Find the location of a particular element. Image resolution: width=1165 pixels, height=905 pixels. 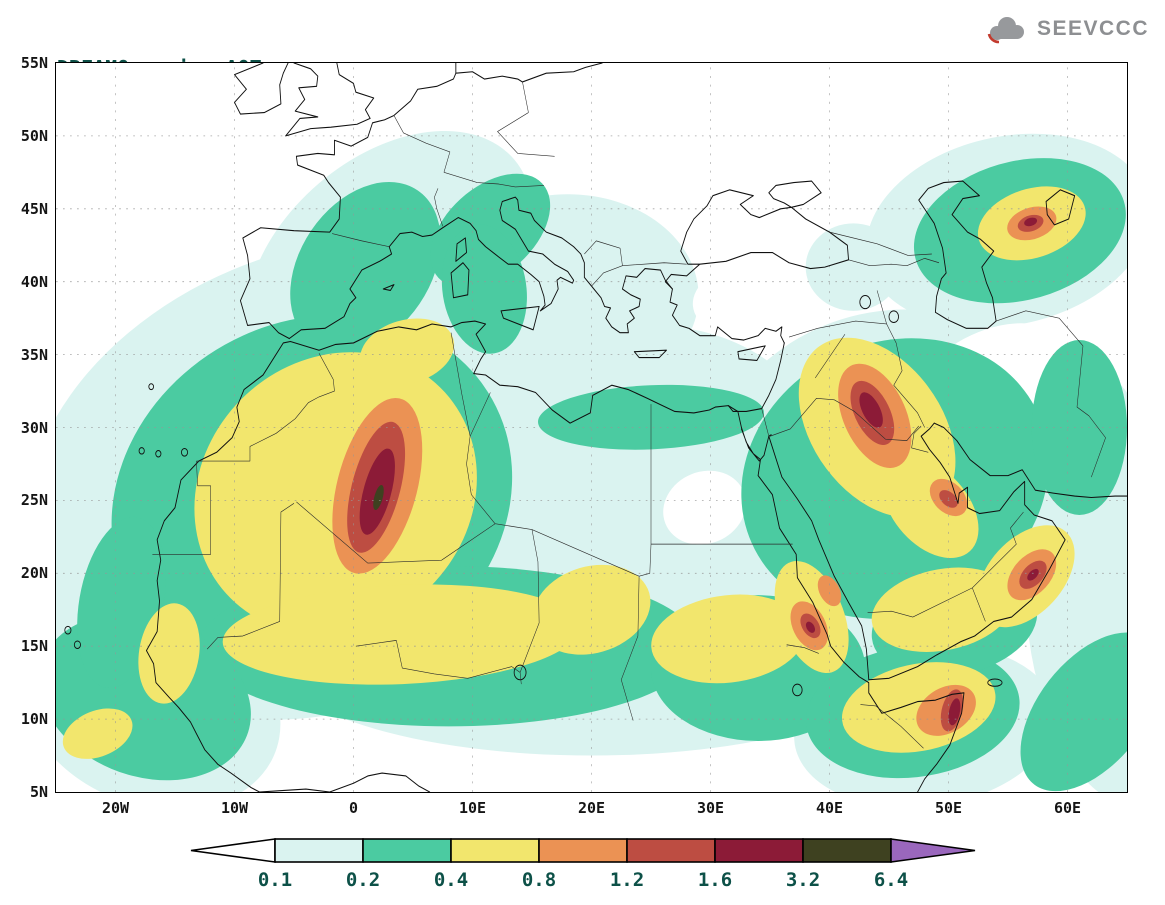

lat-tick-label: 25N is located at coordinates (34, 500).